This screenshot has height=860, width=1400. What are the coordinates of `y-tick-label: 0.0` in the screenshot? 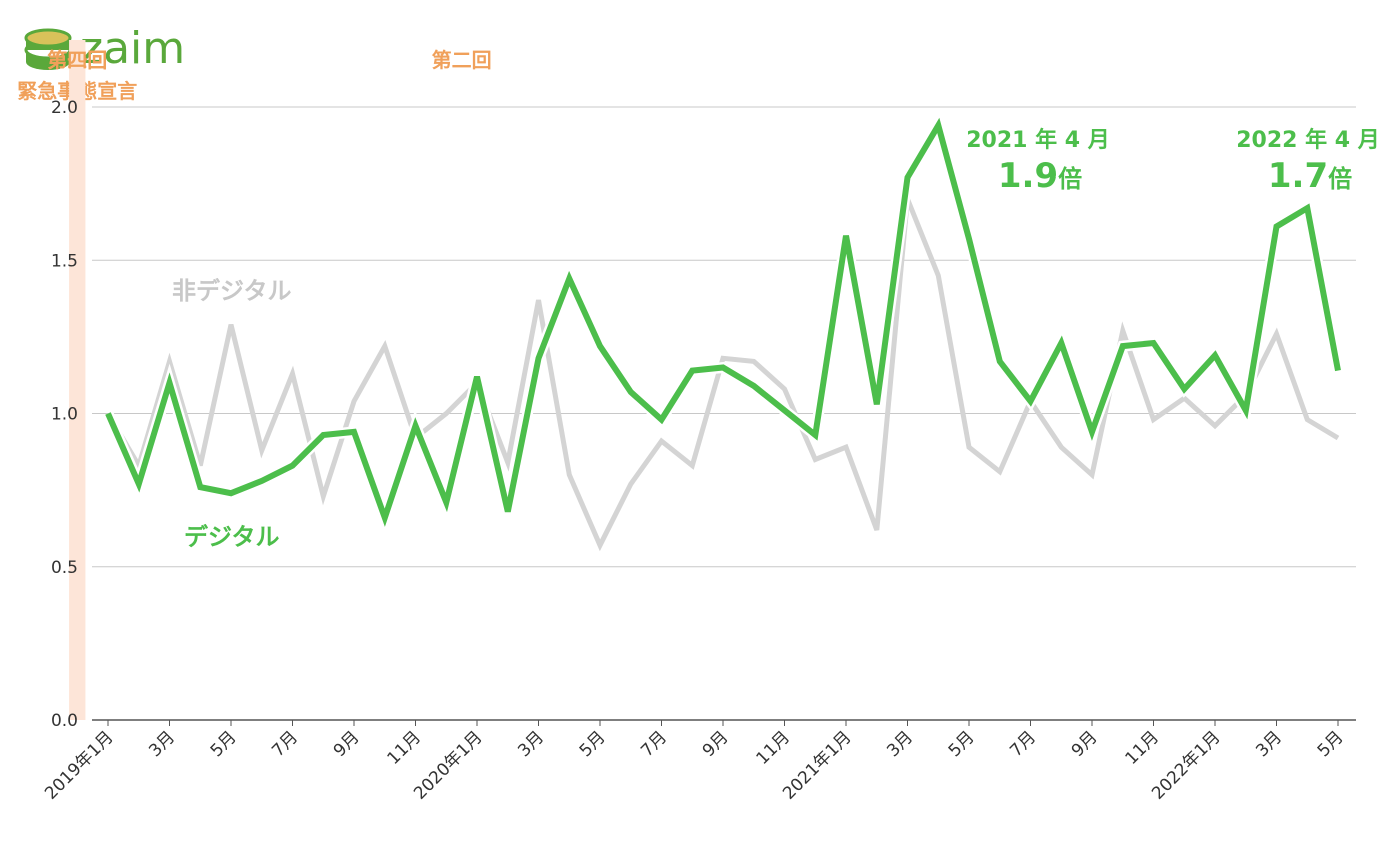 It's located at (64, 721).